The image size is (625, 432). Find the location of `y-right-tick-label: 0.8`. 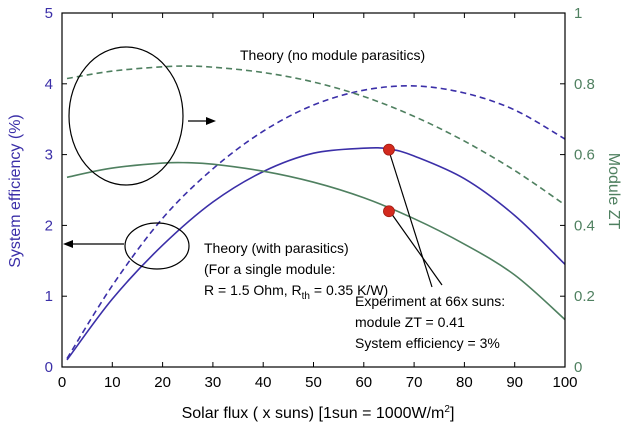

y-right-tick-label: 0.8 is located at coordinates (584, 84).